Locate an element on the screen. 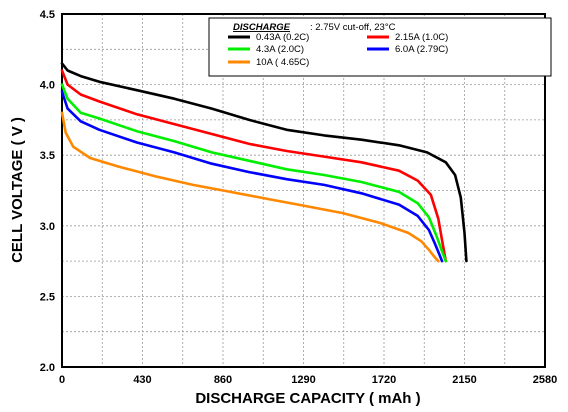 Image resolution: width=568 pixels, height=412 pixels. x-axis-label: DISCHARGE CAPACITY ( mAh ) is located at coordinates (307, 398).